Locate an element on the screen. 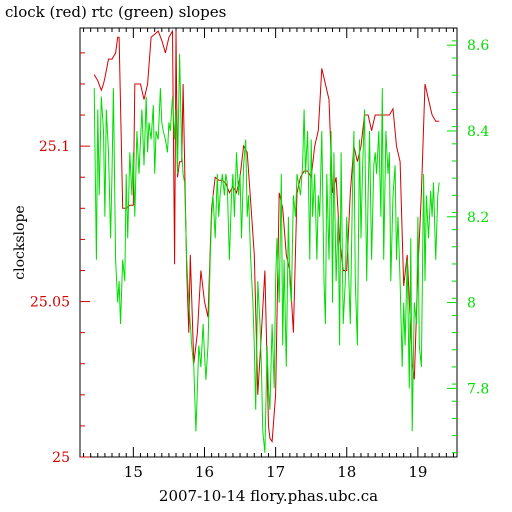  right-tick-label: 8.2 is located at coordinates (478, 218).